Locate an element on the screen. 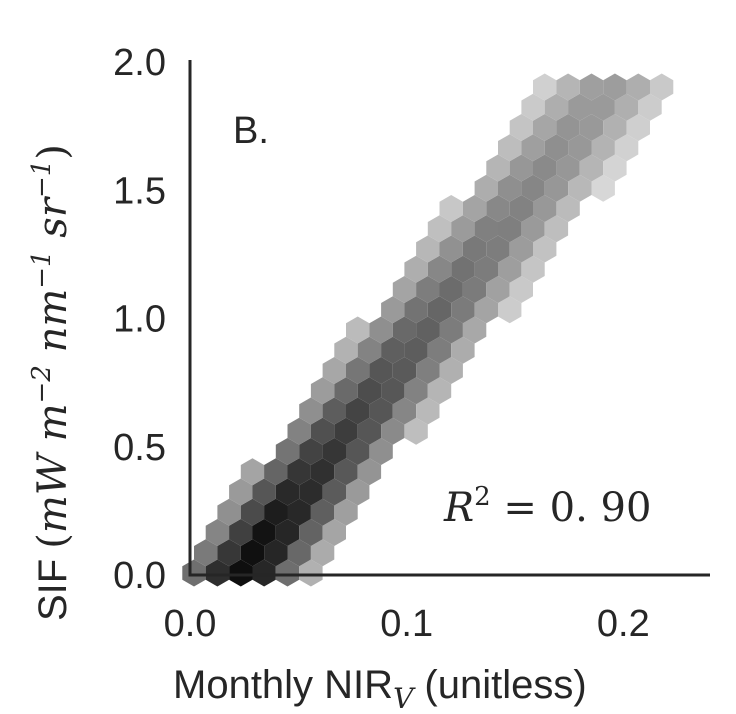 The height and width of the screenshot is (714, 736). x-tick-label: 0.2 is located at coordinates (623, 624).